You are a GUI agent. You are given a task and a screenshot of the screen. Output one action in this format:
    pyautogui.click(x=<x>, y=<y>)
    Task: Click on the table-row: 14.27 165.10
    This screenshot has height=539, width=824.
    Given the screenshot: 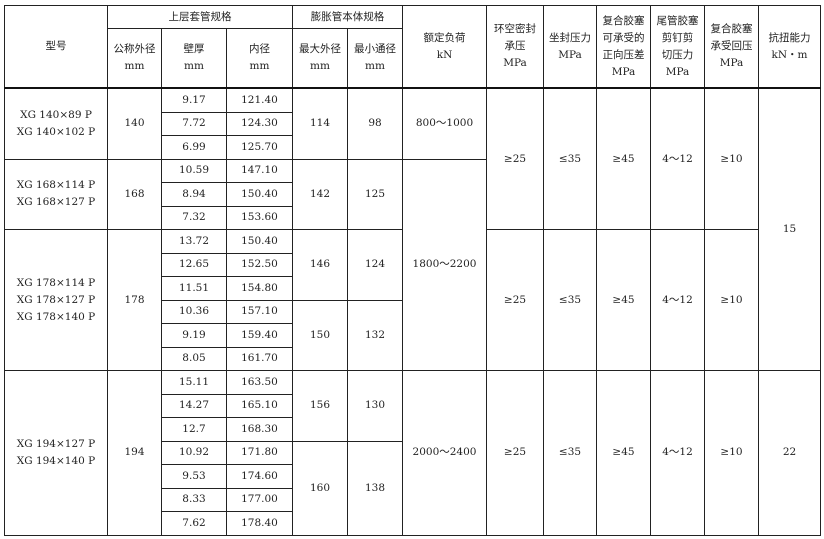 What is the action you would take?
    pyautogui.click(x=413, y=405)
    